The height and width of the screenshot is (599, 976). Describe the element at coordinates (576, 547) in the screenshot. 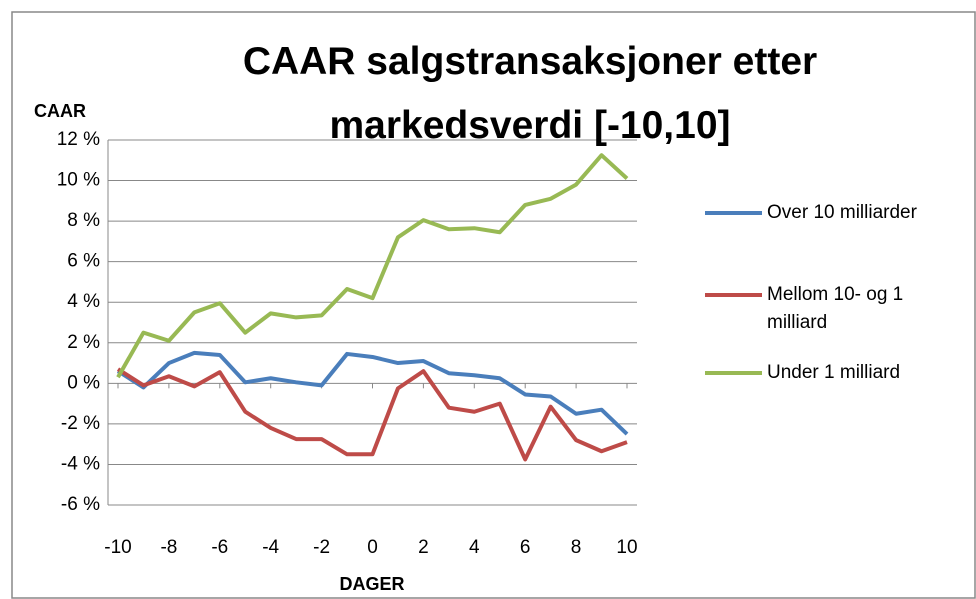

I see `x-tick-label: 8` at that location.